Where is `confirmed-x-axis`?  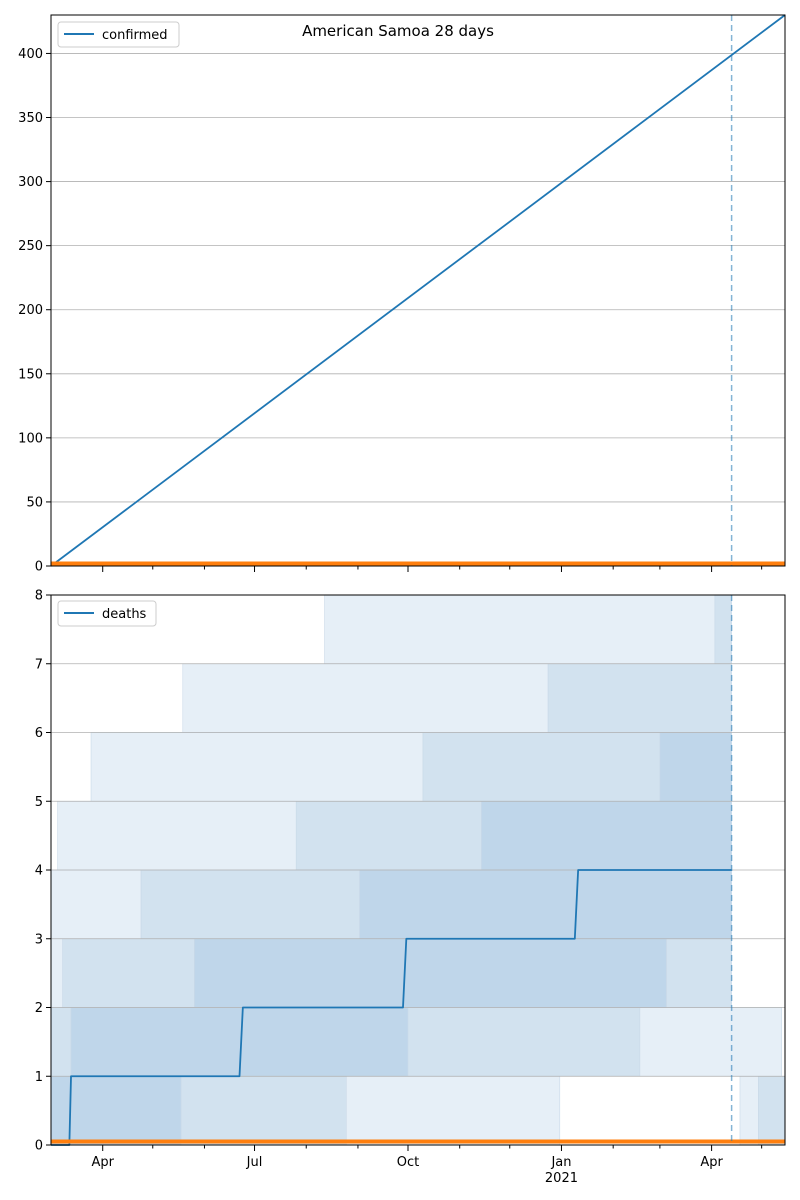
confirmed-x-axis is located at coordinates (432, 569).